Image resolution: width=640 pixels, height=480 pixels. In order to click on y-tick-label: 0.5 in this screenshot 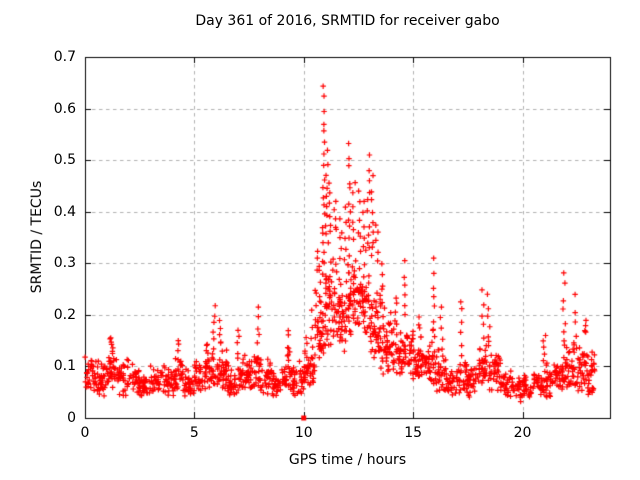, I will do `click(64, 160)`.